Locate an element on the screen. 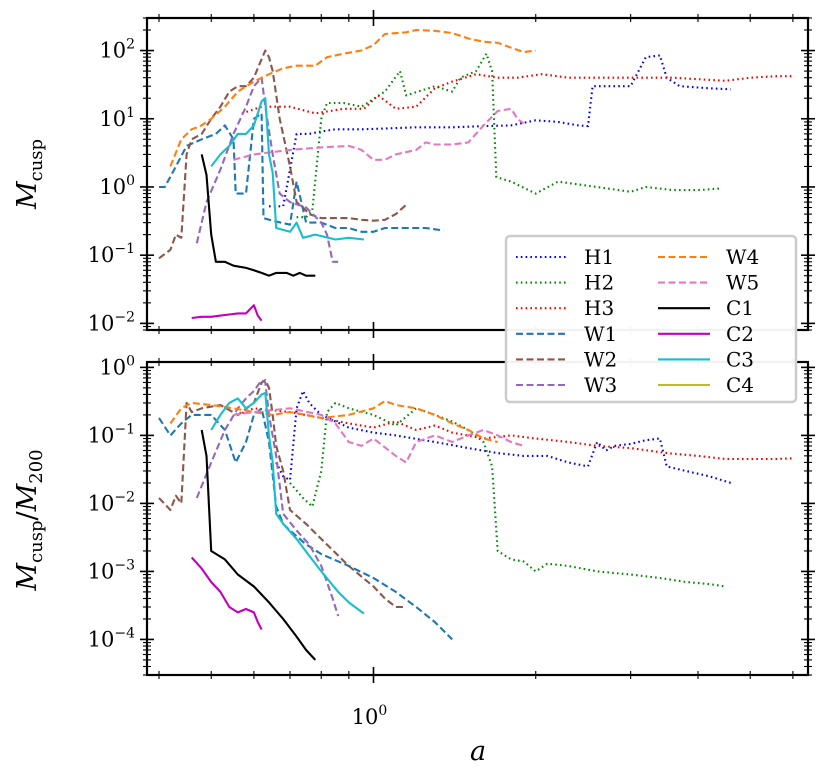  y-tick-label: 10⁻³ is located at coordinates (111, 570).